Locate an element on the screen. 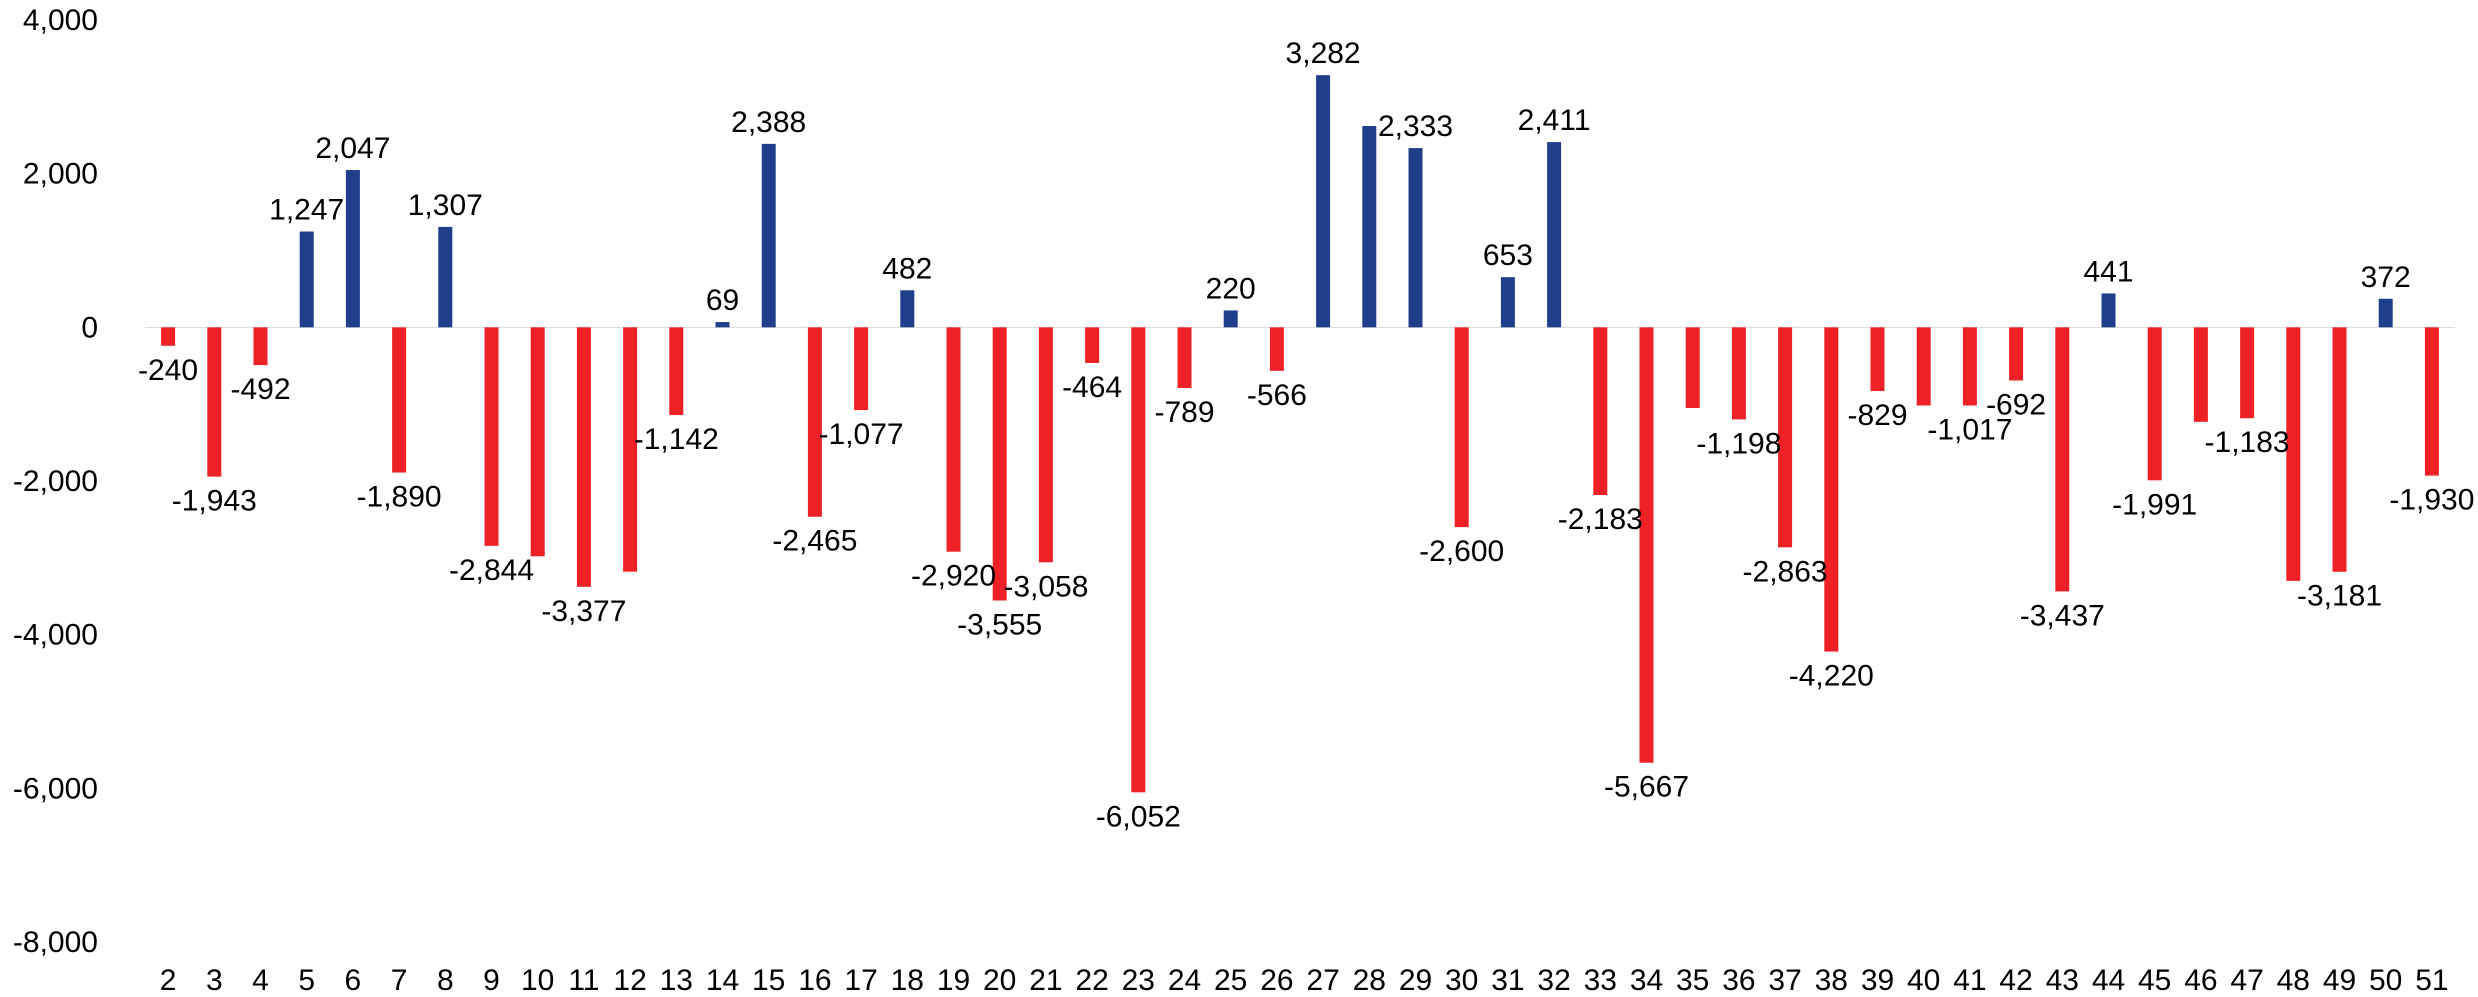  y-tick-label: -8,000 is located at coordinates (55, 942).